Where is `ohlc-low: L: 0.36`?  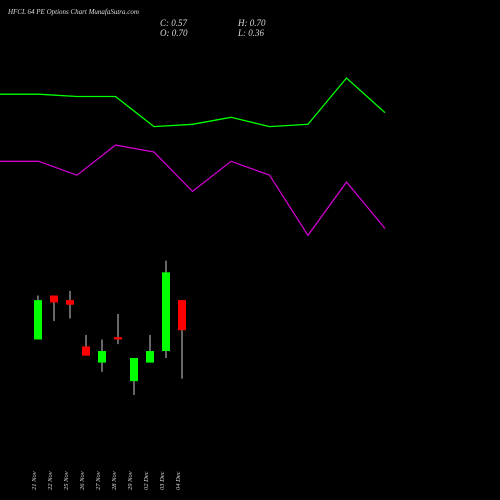
ohlc-low: L: 0.36 is located at coordinates (251, 33).